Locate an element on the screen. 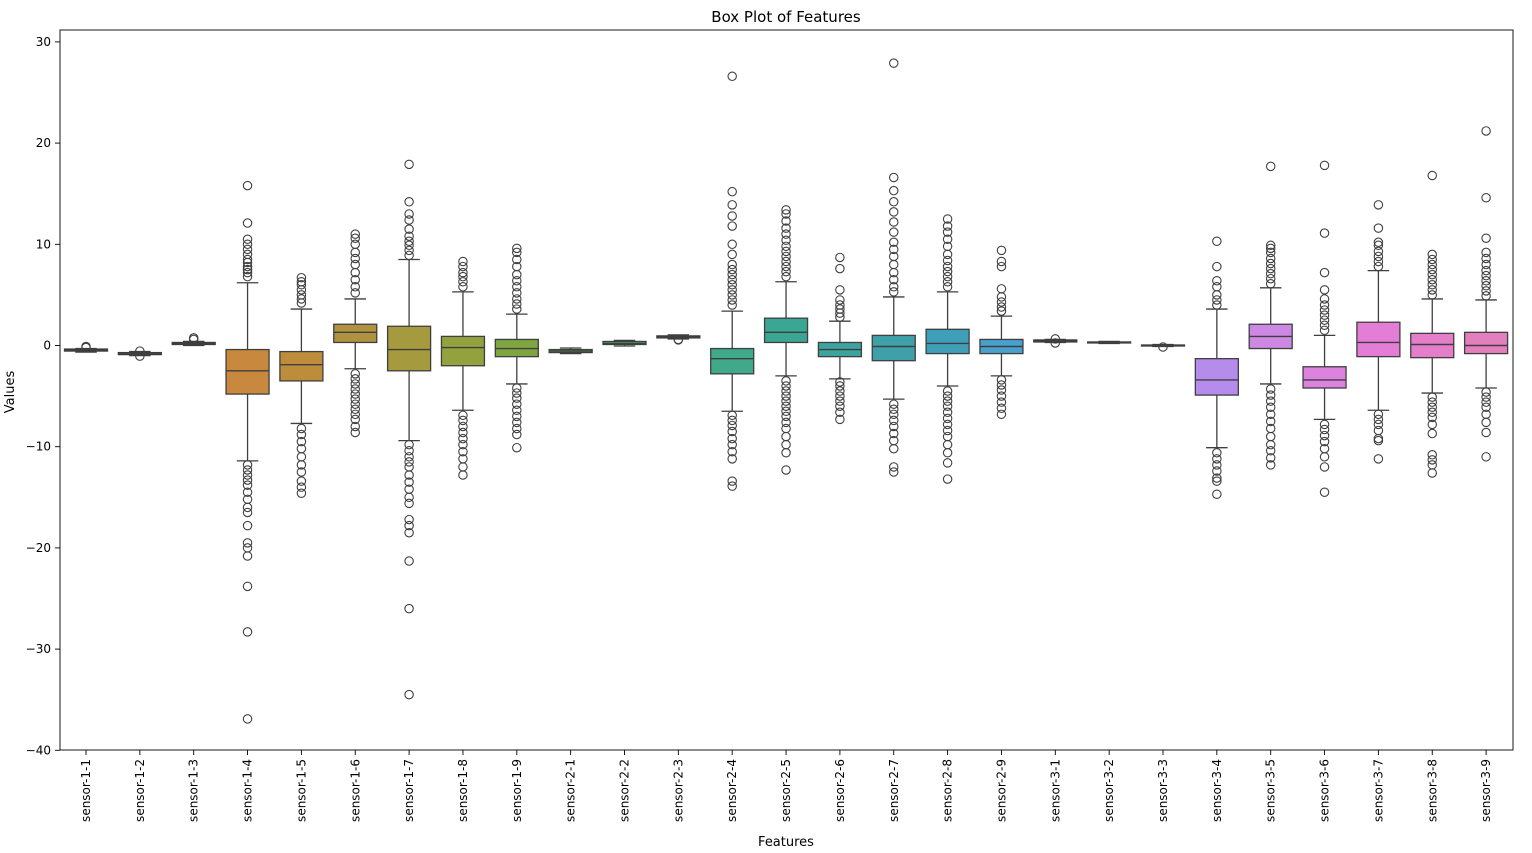  x-tick-label: sensor-3-5 is located at coordinates (1271, 790).